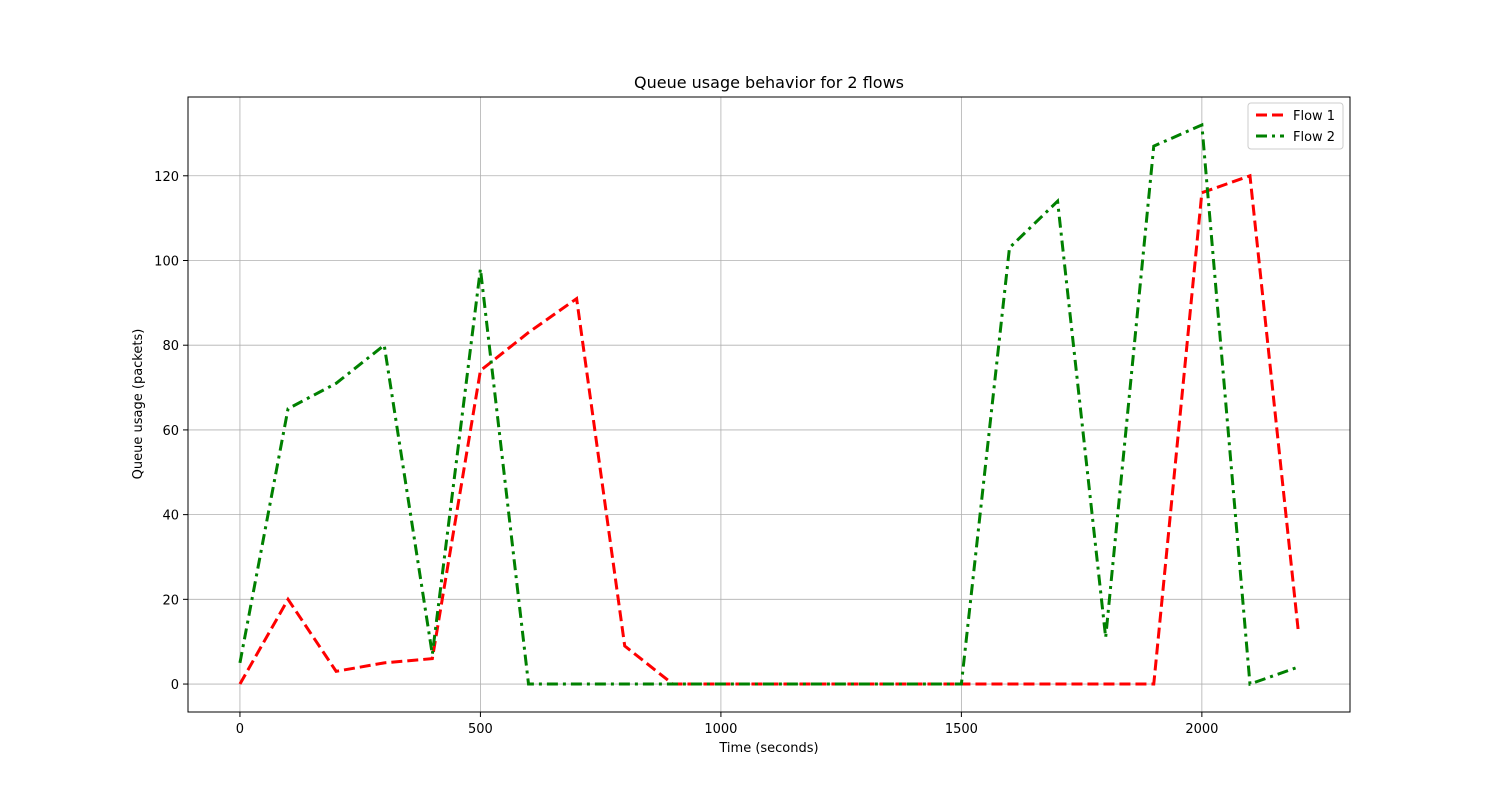 The width and height of the screenshot is (1500, 800). I want to click on x-tick-label: 0, so click(240, 729).